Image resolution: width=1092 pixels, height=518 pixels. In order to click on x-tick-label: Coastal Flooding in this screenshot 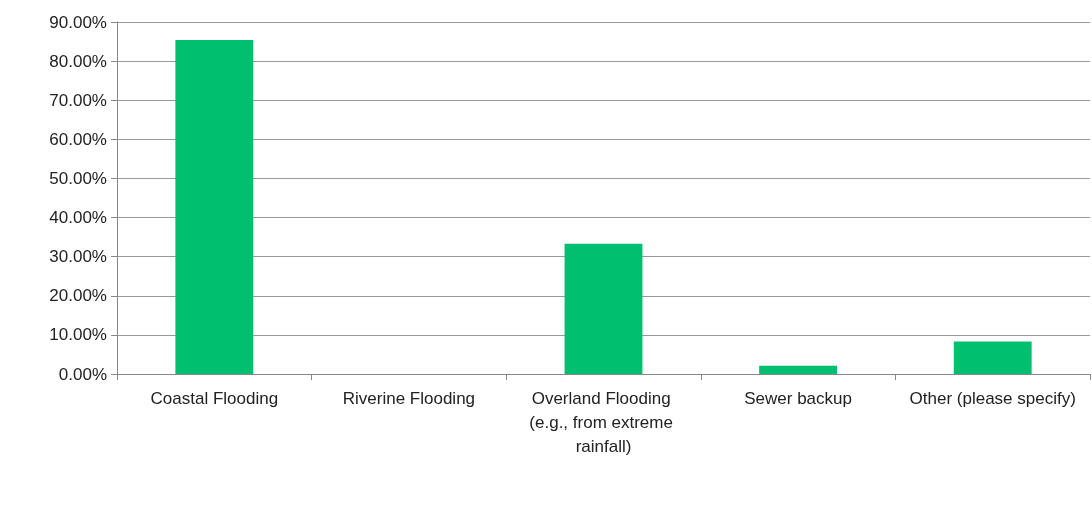, I will do `click(214, 398)`.